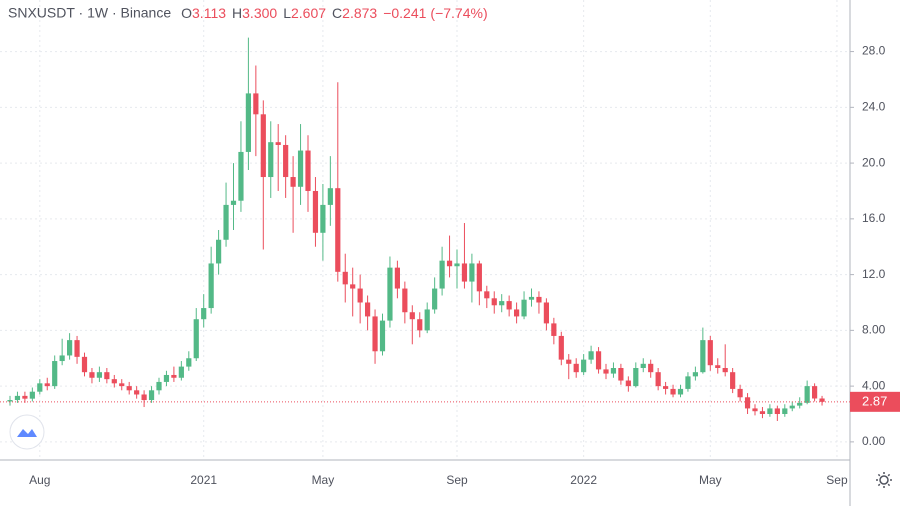 The height and width of the screenshot is (506, 906). I want to click on legend-key: C, so click(337, 13).